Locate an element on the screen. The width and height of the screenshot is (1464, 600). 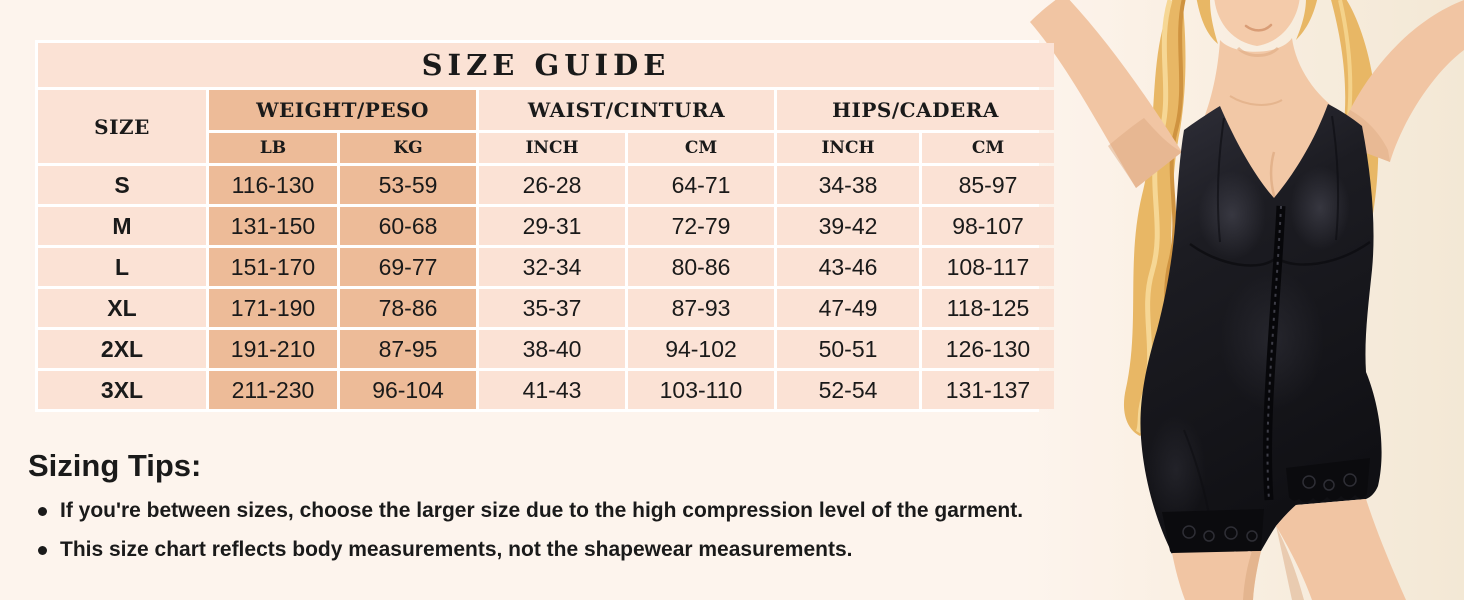
table-cell: 131-150 is located at coordinates (273, 226).